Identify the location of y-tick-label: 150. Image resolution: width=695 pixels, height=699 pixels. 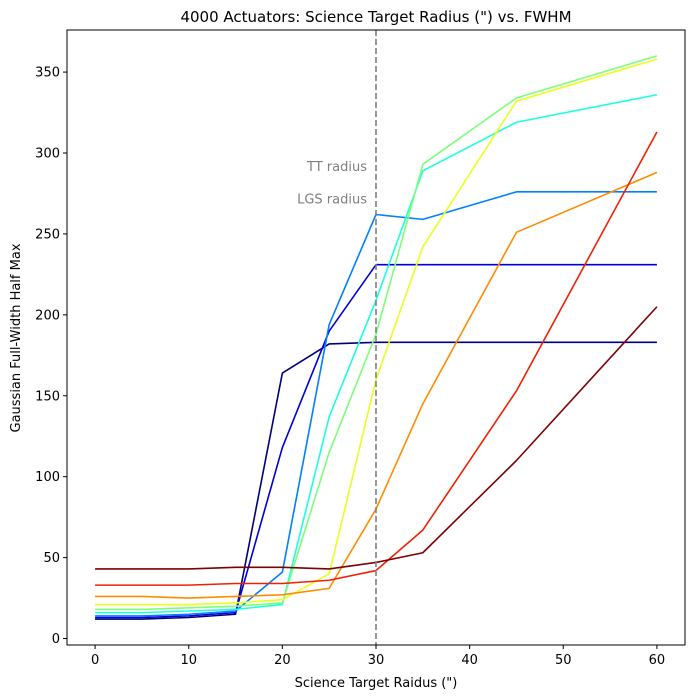
(47, 396).